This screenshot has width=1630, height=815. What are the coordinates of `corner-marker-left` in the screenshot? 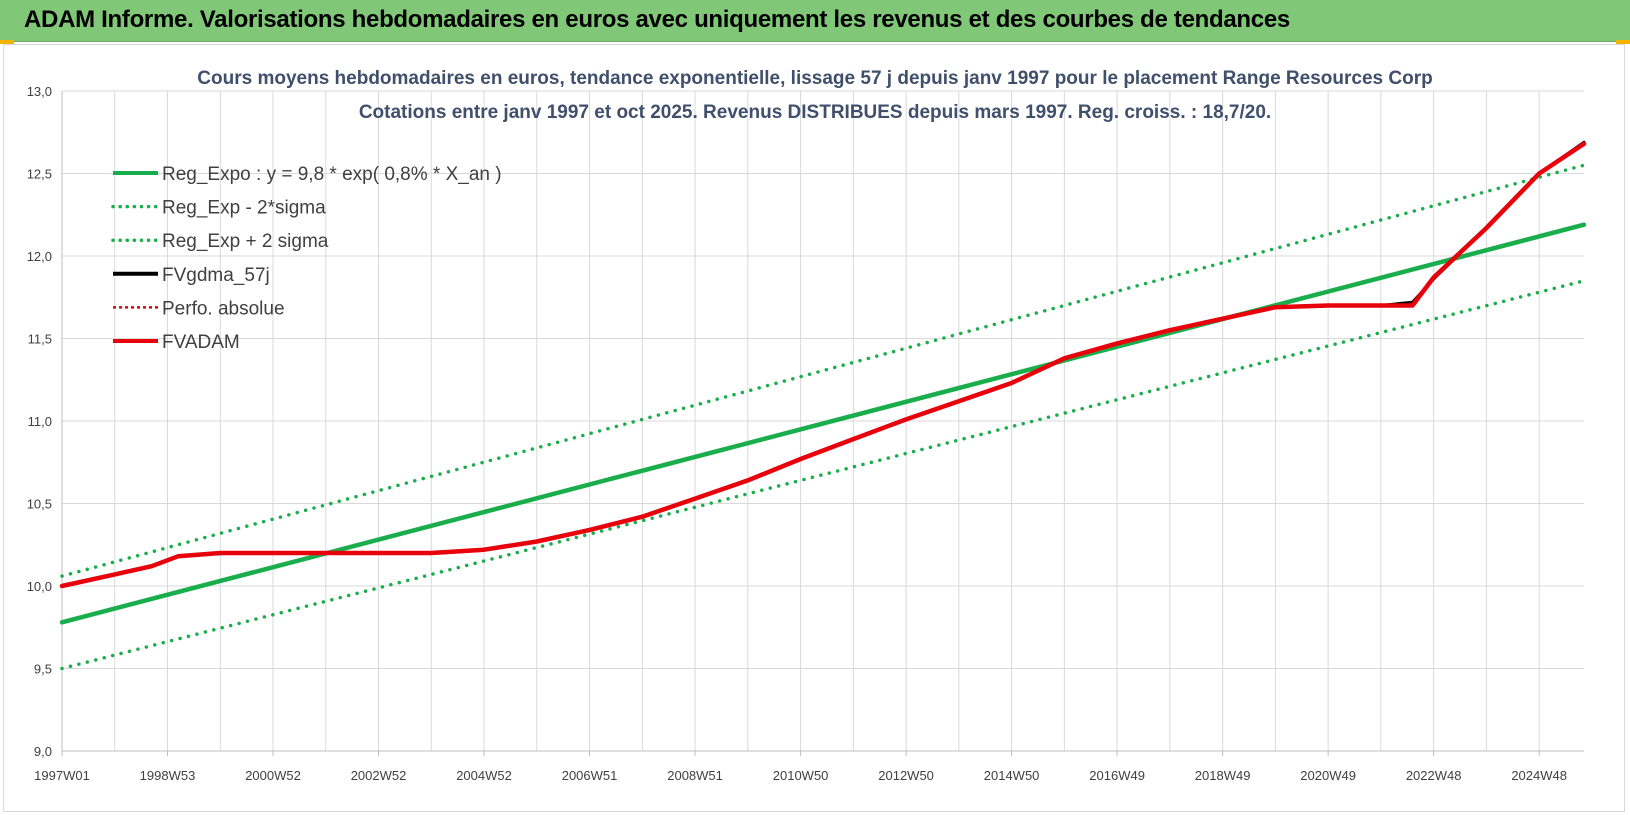 It's located at (7, 42).